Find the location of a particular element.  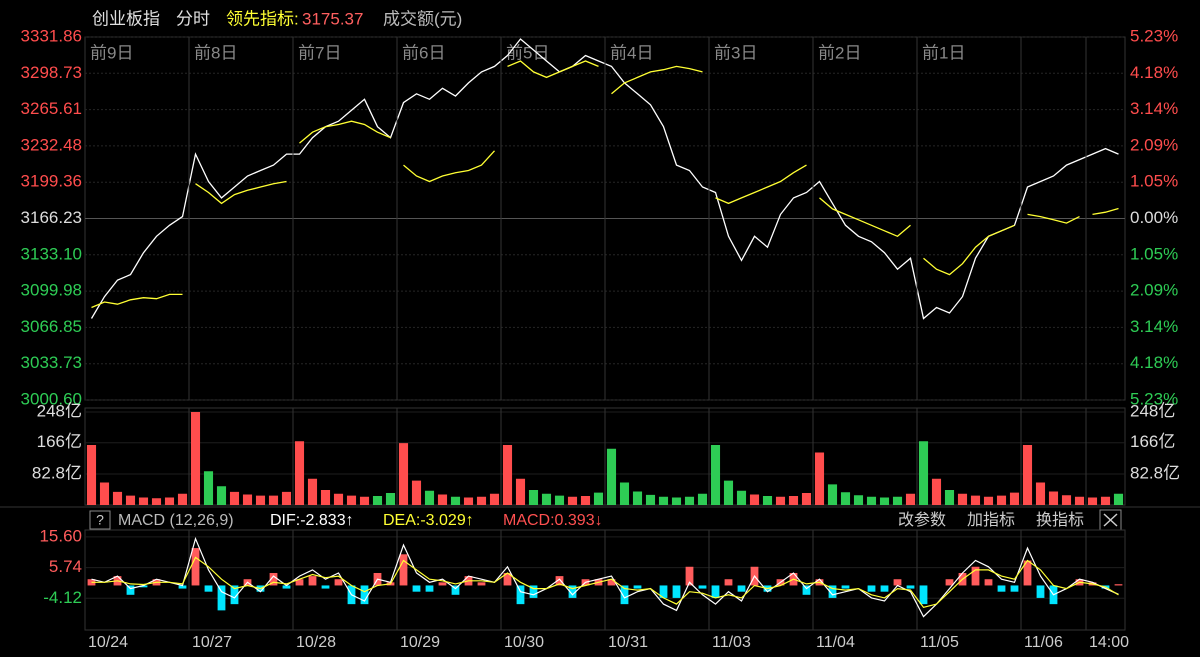

y-tick-label: 3265.61 is located at coordinates (51, 108).